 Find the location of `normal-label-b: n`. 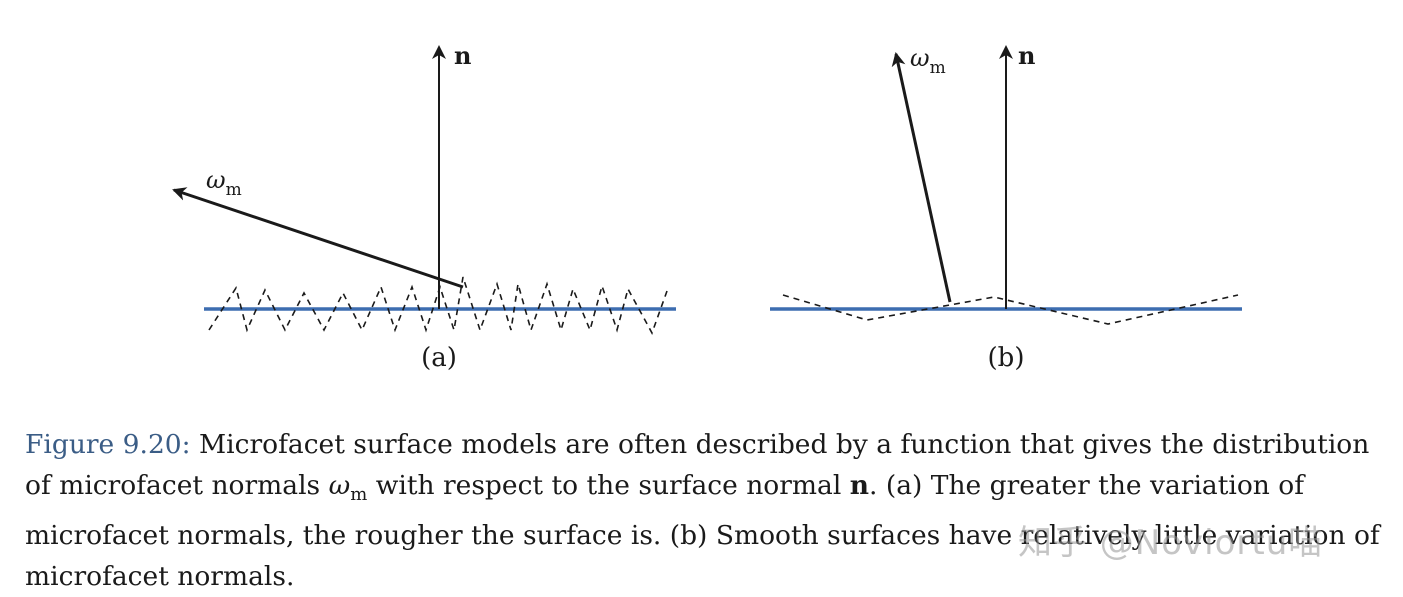

normal-label-b: n is located at coordinates (1026, 55).